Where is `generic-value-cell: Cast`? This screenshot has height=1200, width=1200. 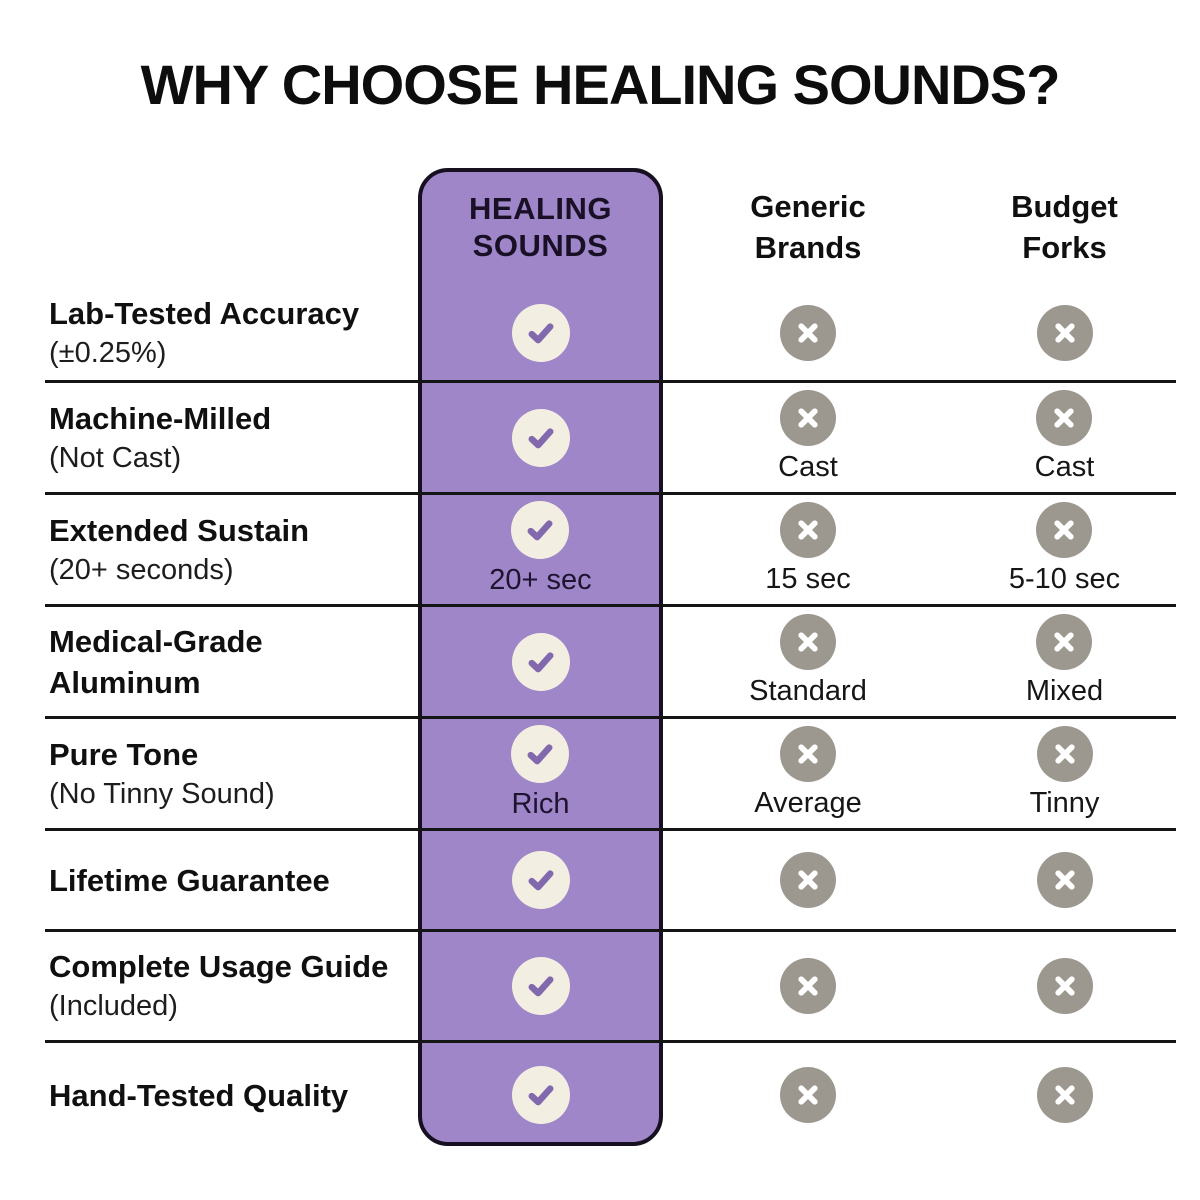
generic-value-cell: Cast is located at coordinates (808, 437).